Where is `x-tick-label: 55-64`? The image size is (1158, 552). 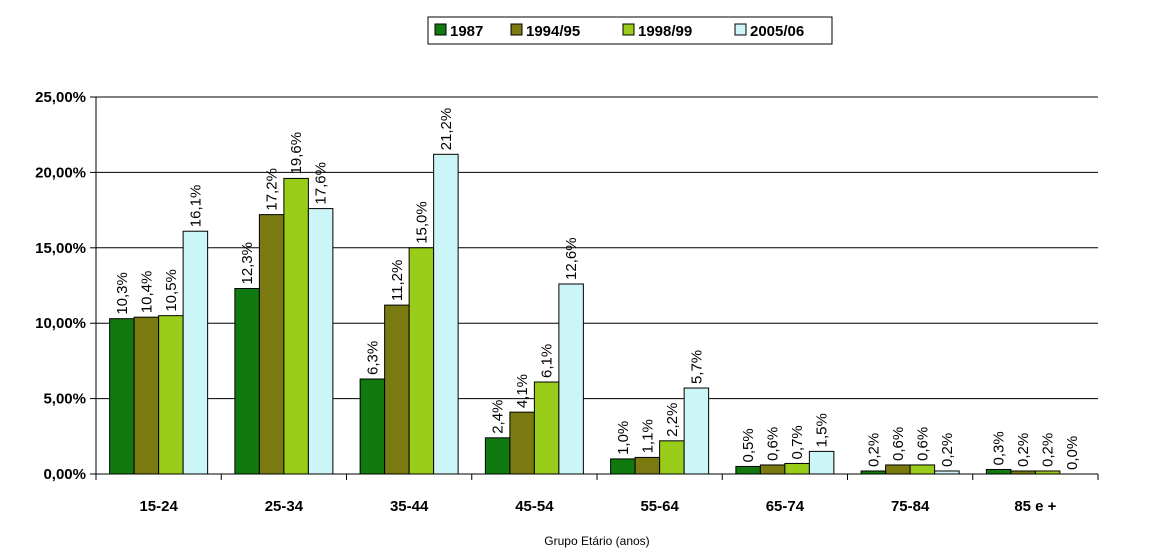
x-tick-label: 55-64 is located at coordinates (659, 506).